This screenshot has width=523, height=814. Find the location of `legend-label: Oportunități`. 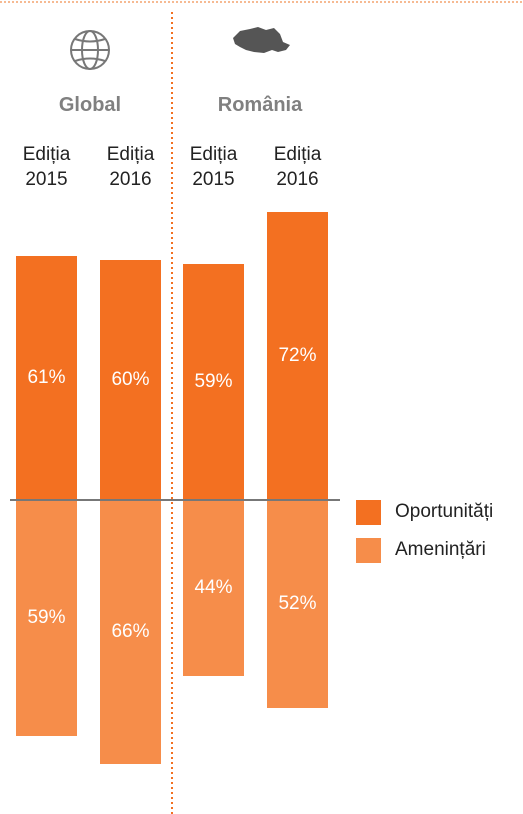

legend-label: Oportunități is located at coordinates (444, 511).